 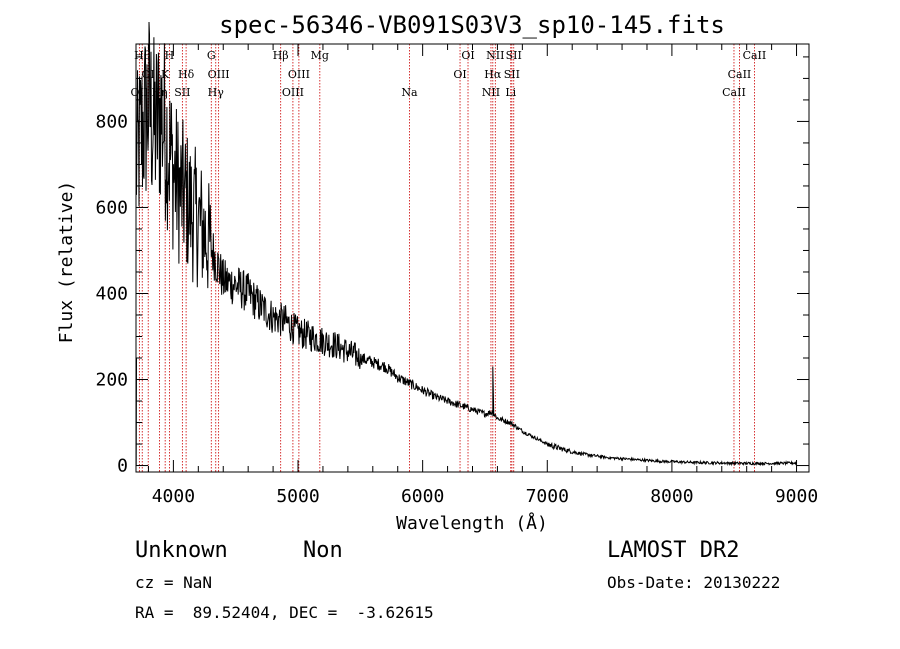 What do you see at coordinates (165, 74) in the screenshot?
I see `line-marker-label-4: K` at bounding box center [165, 74].